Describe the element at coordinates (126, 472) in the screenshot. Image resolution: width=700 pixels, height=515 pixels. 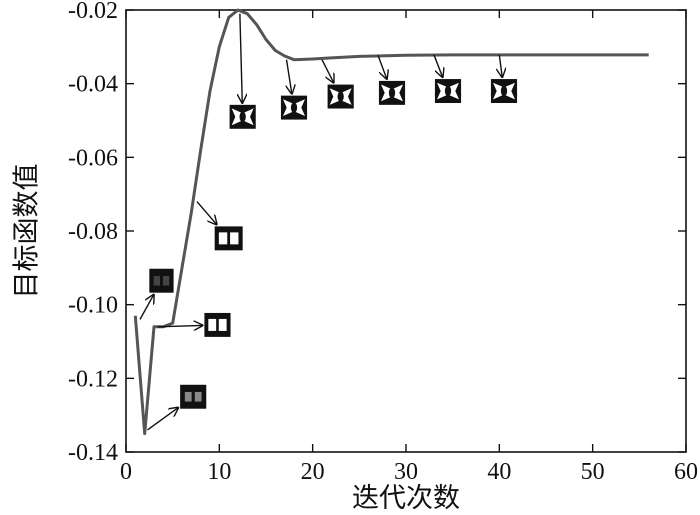
I see `x-tick-label-0: 0` at that location.